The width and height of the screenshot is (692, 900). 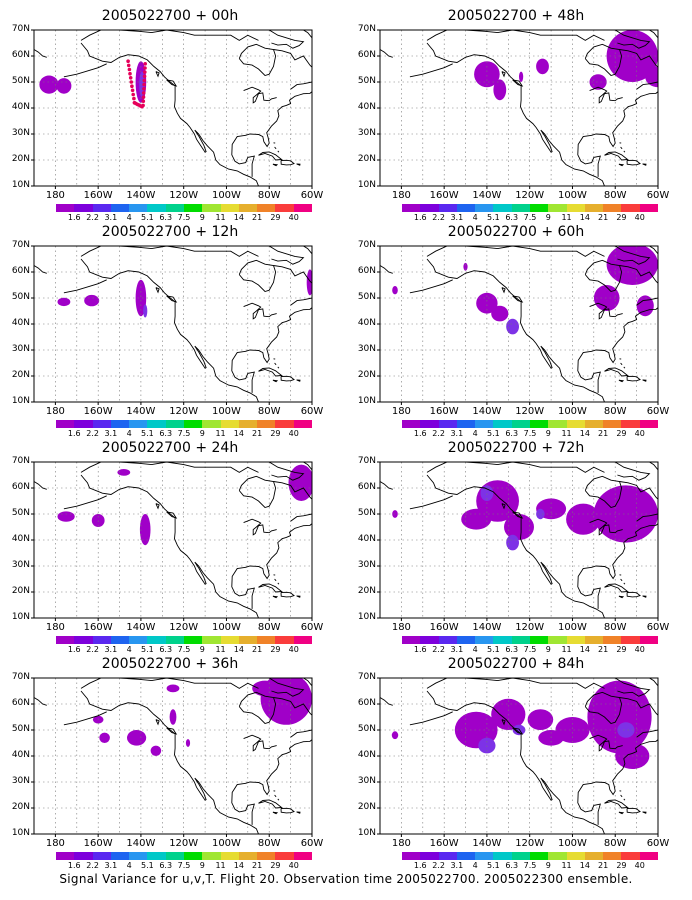 What do you see at coordinates (184, 217) in the screenshot?
I see `colorbar-label: 7.5` at bounding box center [184, 217].